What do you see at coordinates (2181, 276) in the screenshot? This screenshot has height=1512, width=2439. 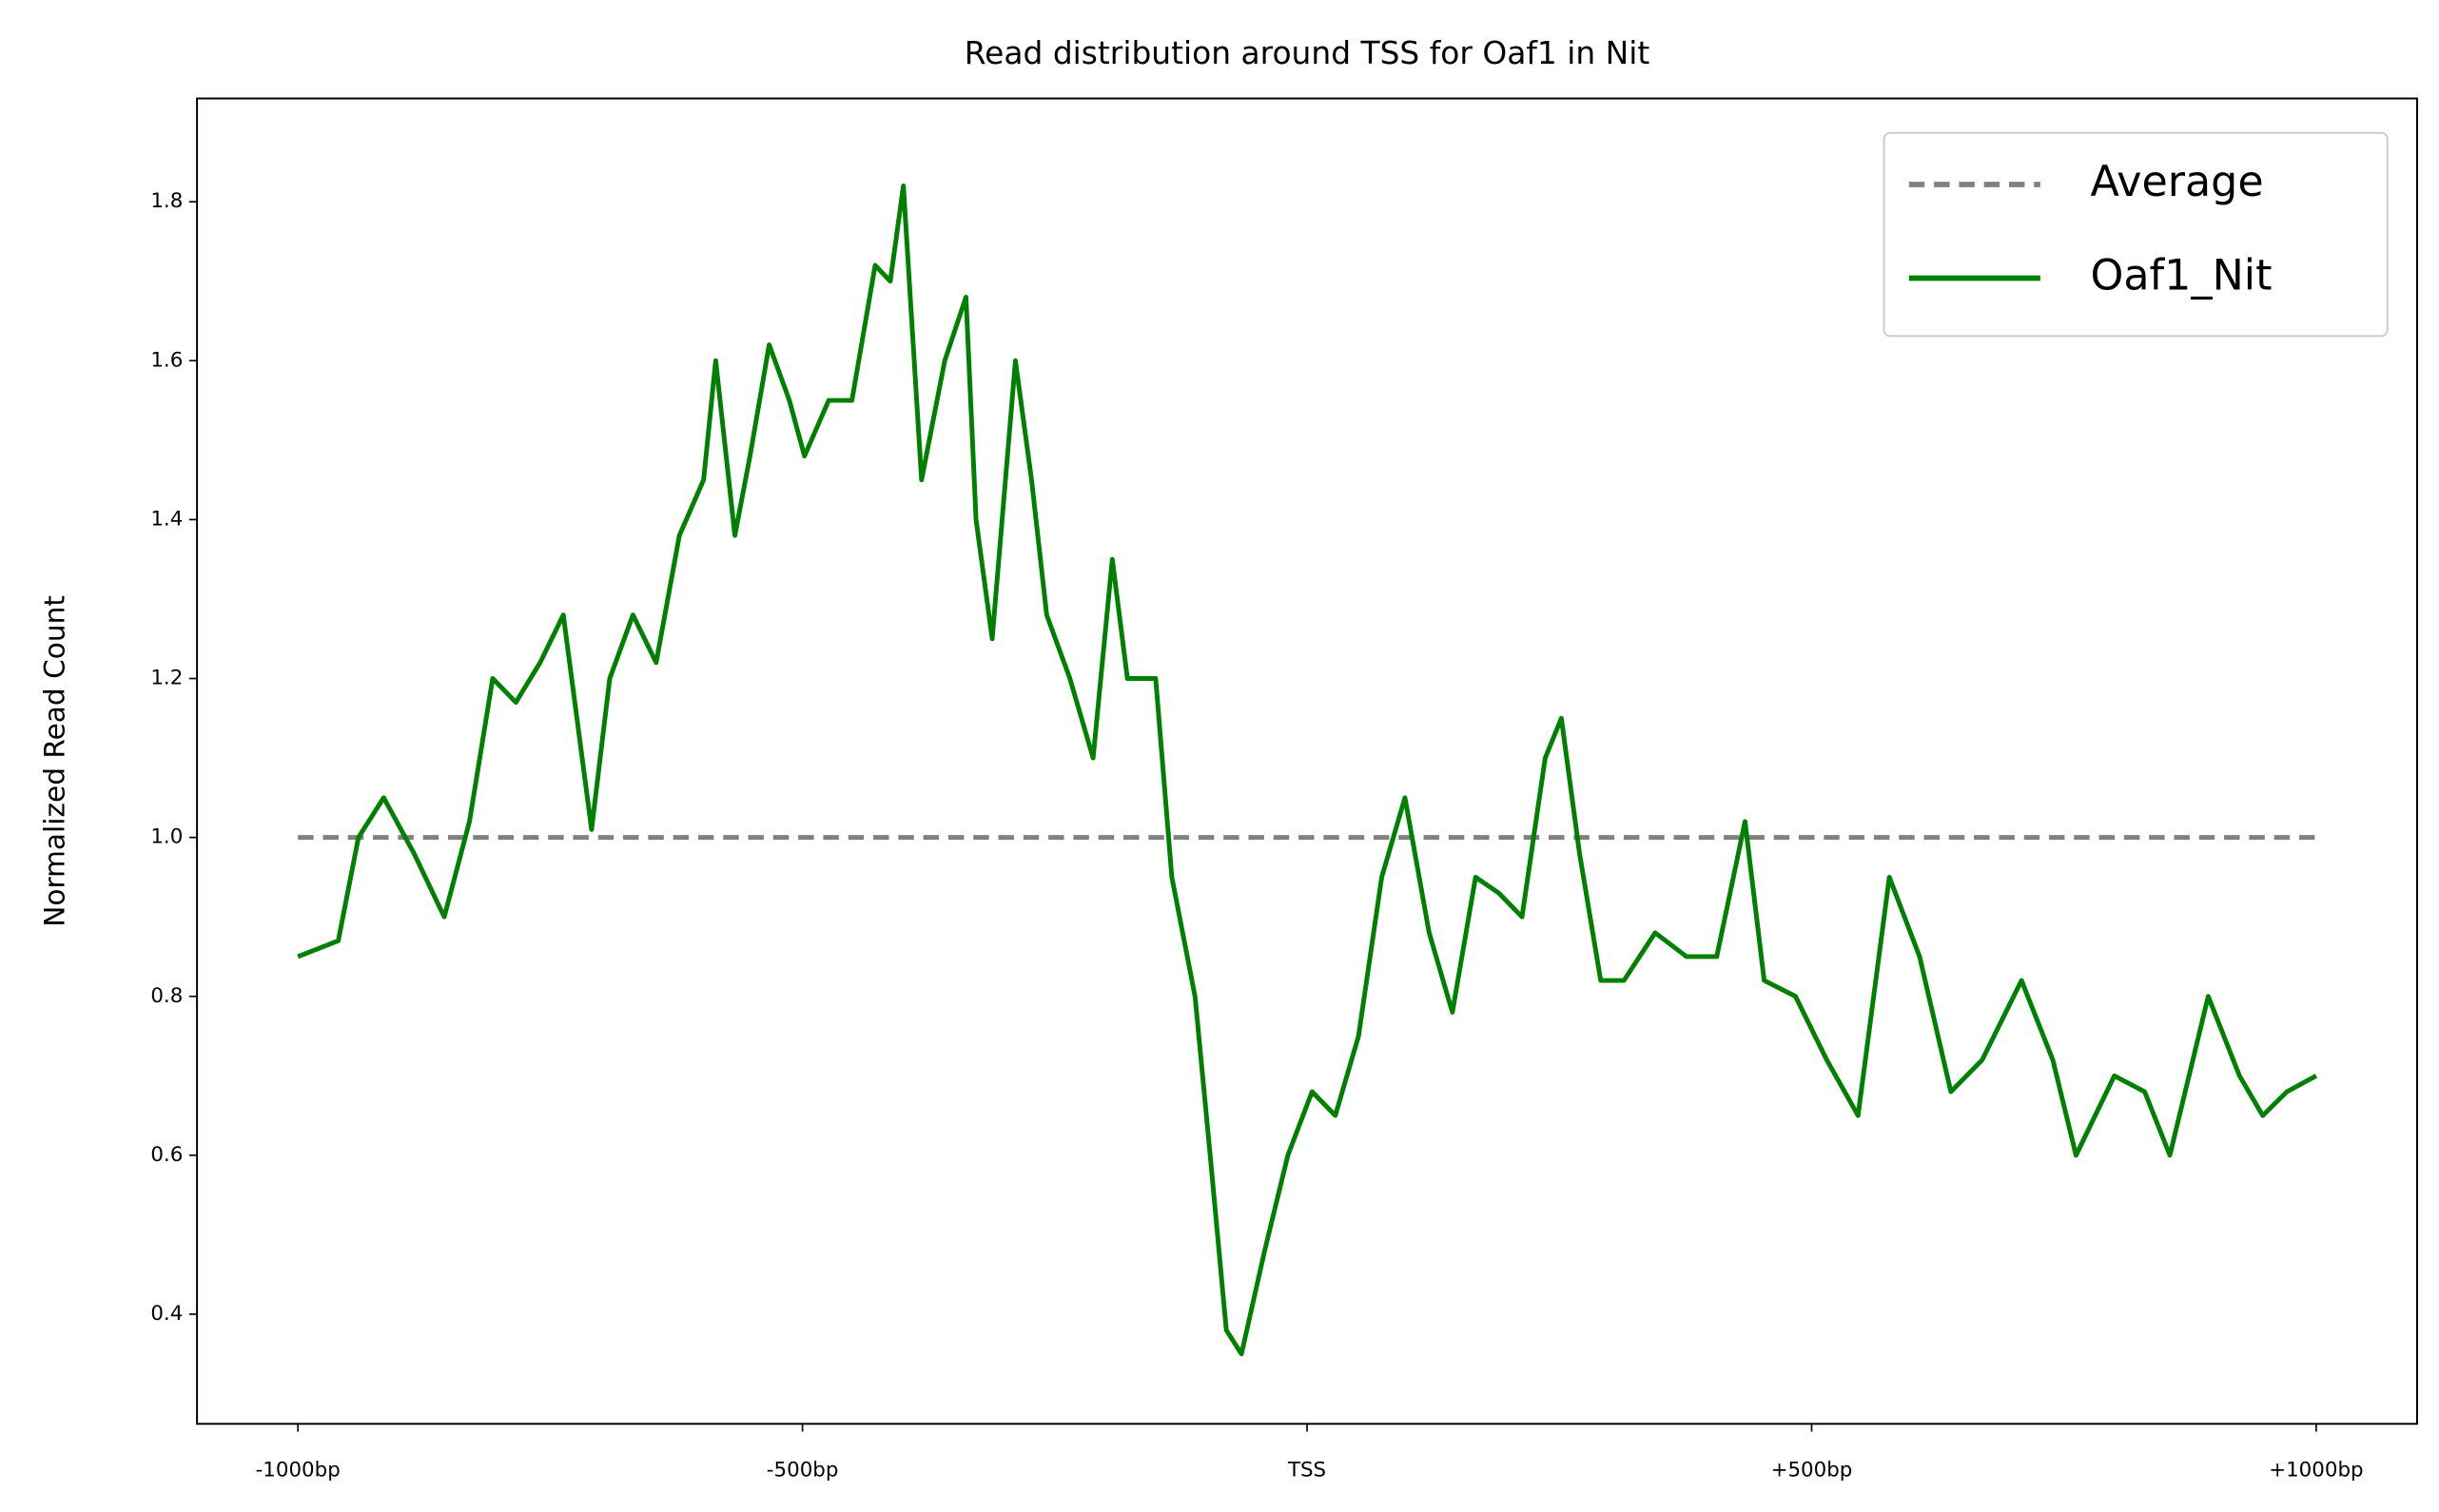 I see `legend-label: Oaf1_Nit` at bounding box center [2181, 276].